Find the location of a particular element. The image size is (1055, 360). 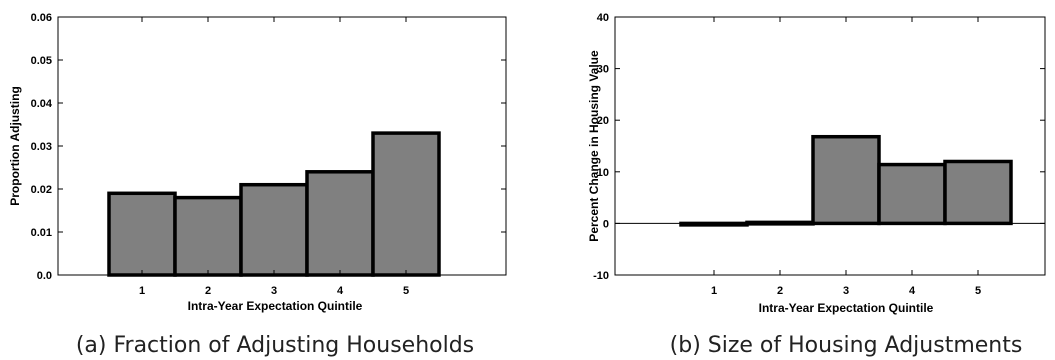

y-tick-label: 20 is located at coordinates (603, 121).